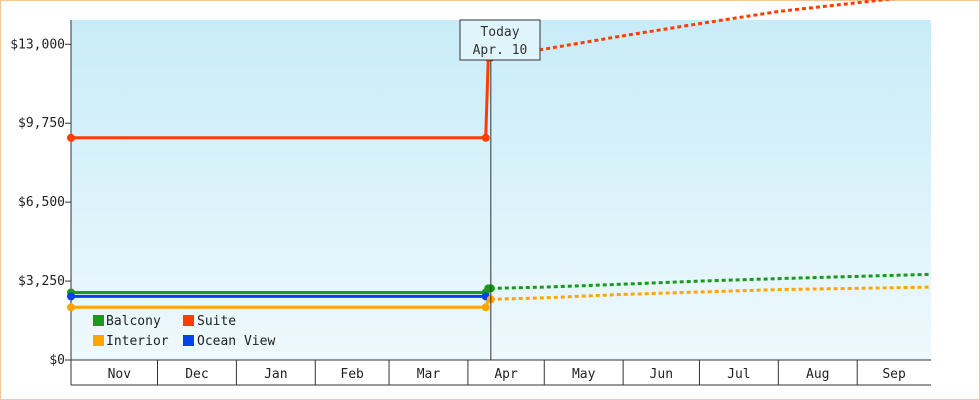 This screenshot has width=980, height=400. I want to click on y-axis: $0 $3,250 $6,500 $9,750 $13,000, so click(41, 194).